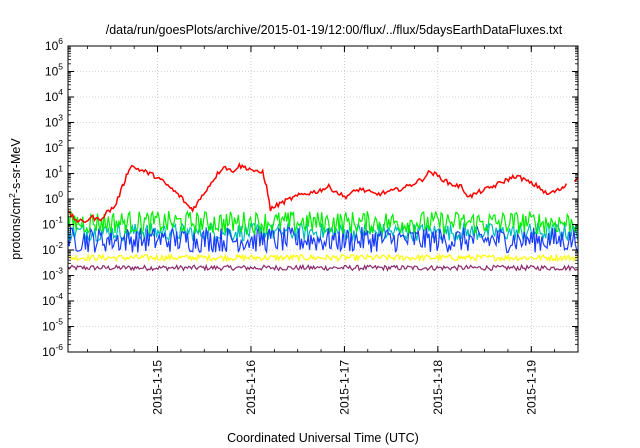 Image resolution: width=640 pixels, height=448 pixels. What do you see at coordinates (60, 41) in the screenshot?
I see `y-tick-exponent: 6` at bounding box center [60, 41].